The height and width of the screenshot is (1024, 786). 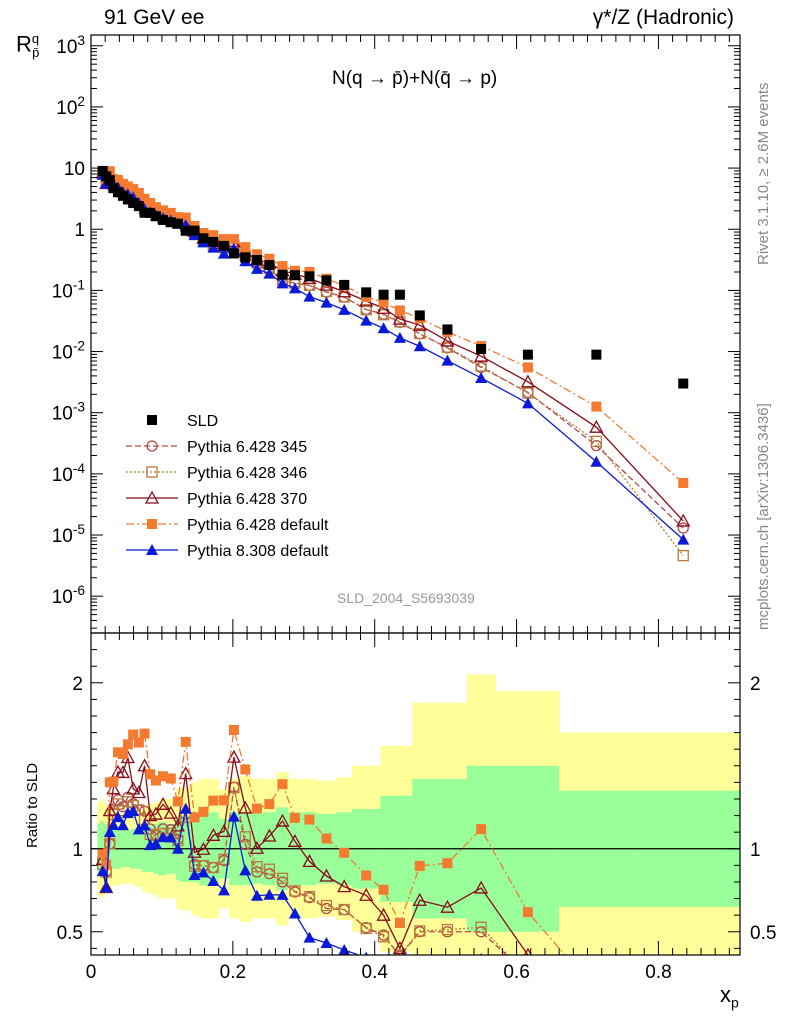 What do you see at coordinates (755, 850) in the screenshot?
I see `ratio-tick-label-right: 1` at bounding box center [755, 850].